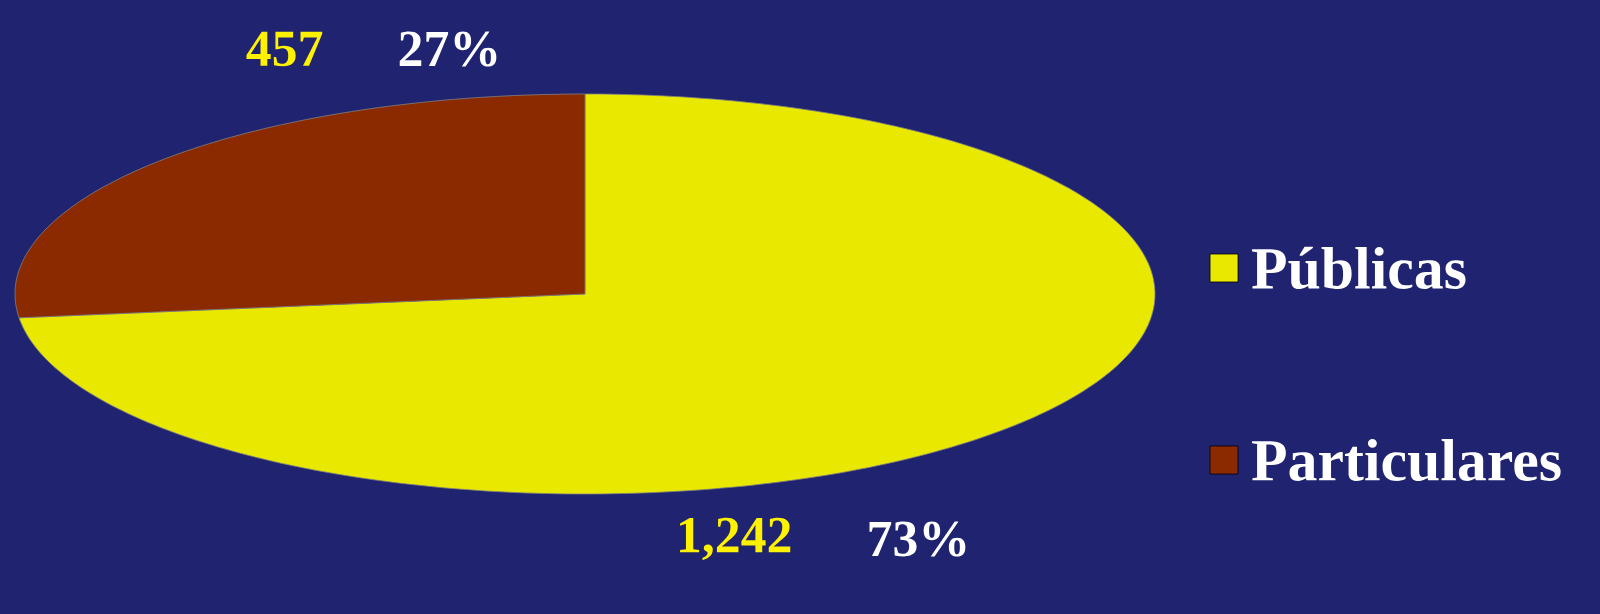 The width and height of the screenshot is (1600, 614). I want to click on text: 27%, so click(448, 49).